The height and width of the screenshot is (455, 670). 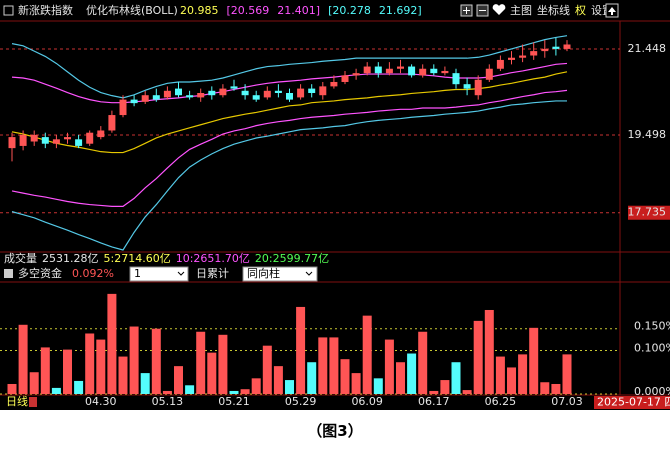 What do you see at coordinates (248, 10) in the screenshot?
I see `readout: [20.569` at bounding box center [248, 10].